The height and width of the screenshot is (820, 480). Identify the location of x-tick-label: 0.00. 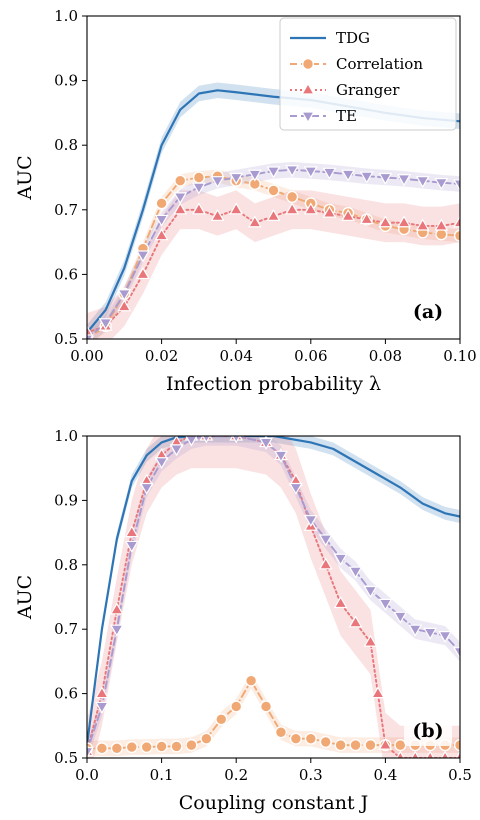
(86, 356).